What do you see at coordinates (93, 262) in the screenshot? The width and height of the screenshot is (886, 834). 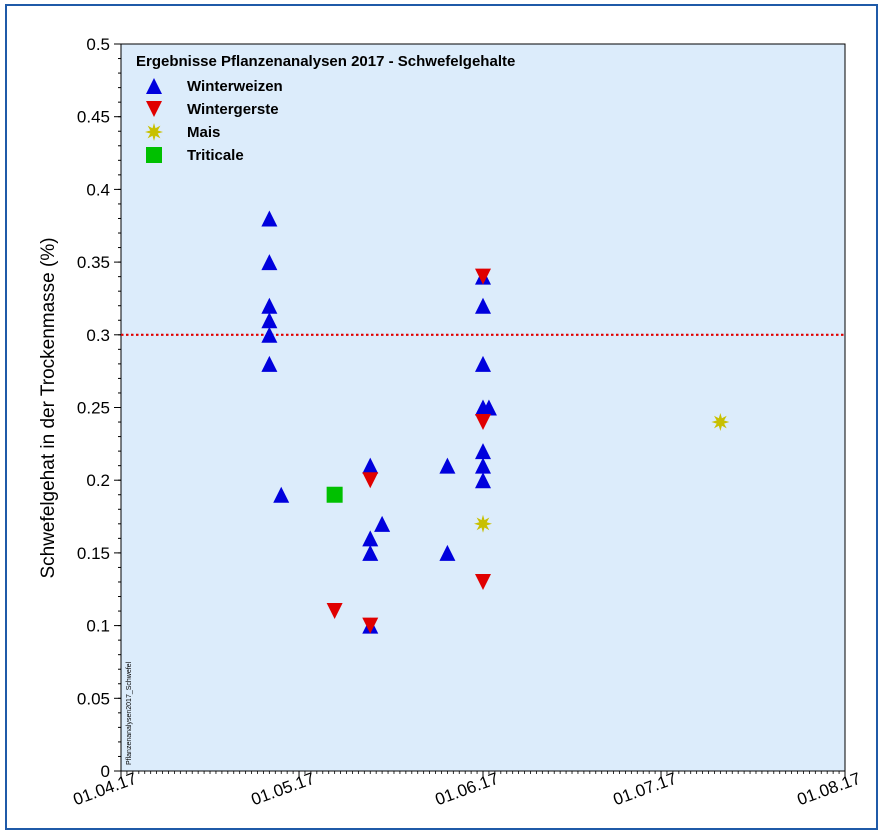 I see `y-tick-label: 0.35` at bounding box center [93, 262].